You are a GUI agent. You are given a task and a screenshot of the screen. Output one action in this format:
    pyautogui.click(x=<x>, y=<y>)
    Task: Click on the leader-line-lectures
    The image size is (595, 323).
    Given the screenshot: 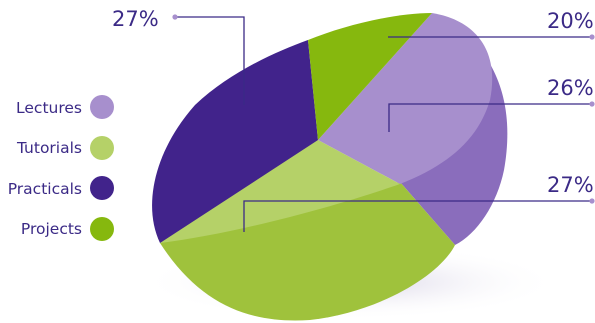 What is the action you would take?
    pyautogui.click(x=490, y=117)
    